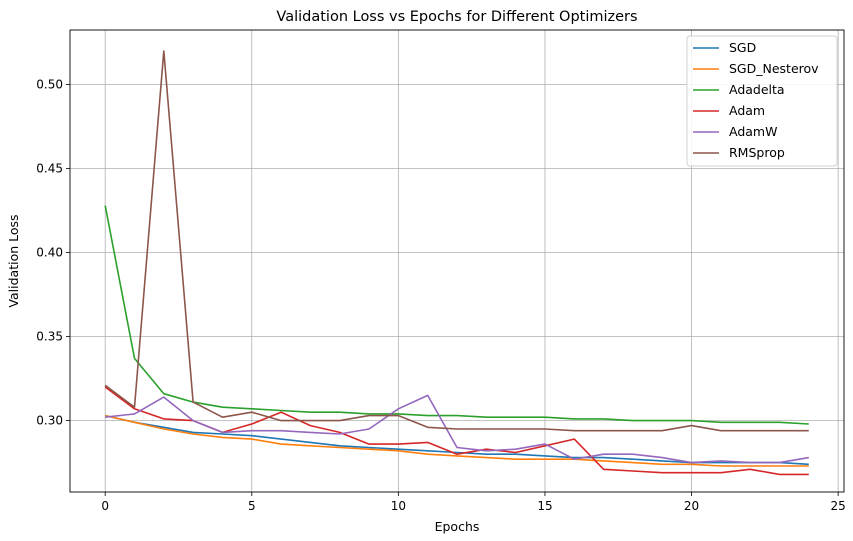 The width and height of the screenshot is (853, 541). What do you see at coordinates (398, 506) in the screenshot?
I see `x-tick-label: 10` at bounding box center [398, 506].